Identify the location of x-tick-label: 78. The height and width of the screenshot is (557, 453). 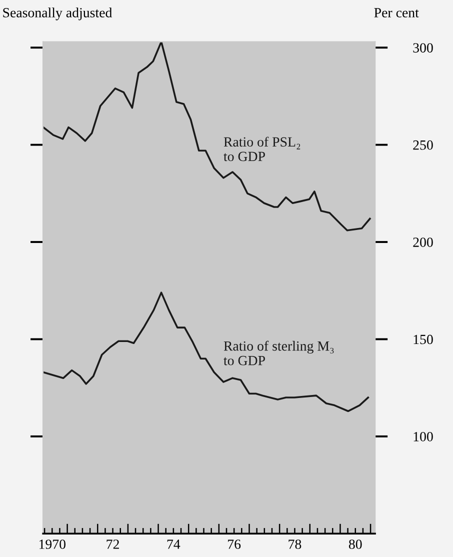
(295, 544).